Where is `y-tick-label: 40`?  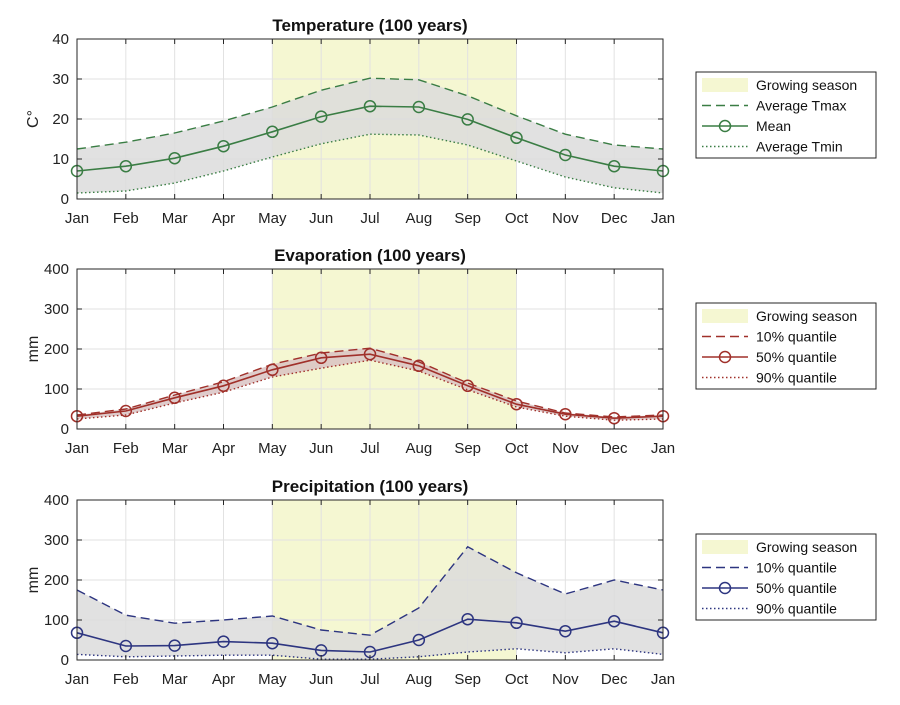
y-tick-label: 40 is located at coordinates (60, 39).